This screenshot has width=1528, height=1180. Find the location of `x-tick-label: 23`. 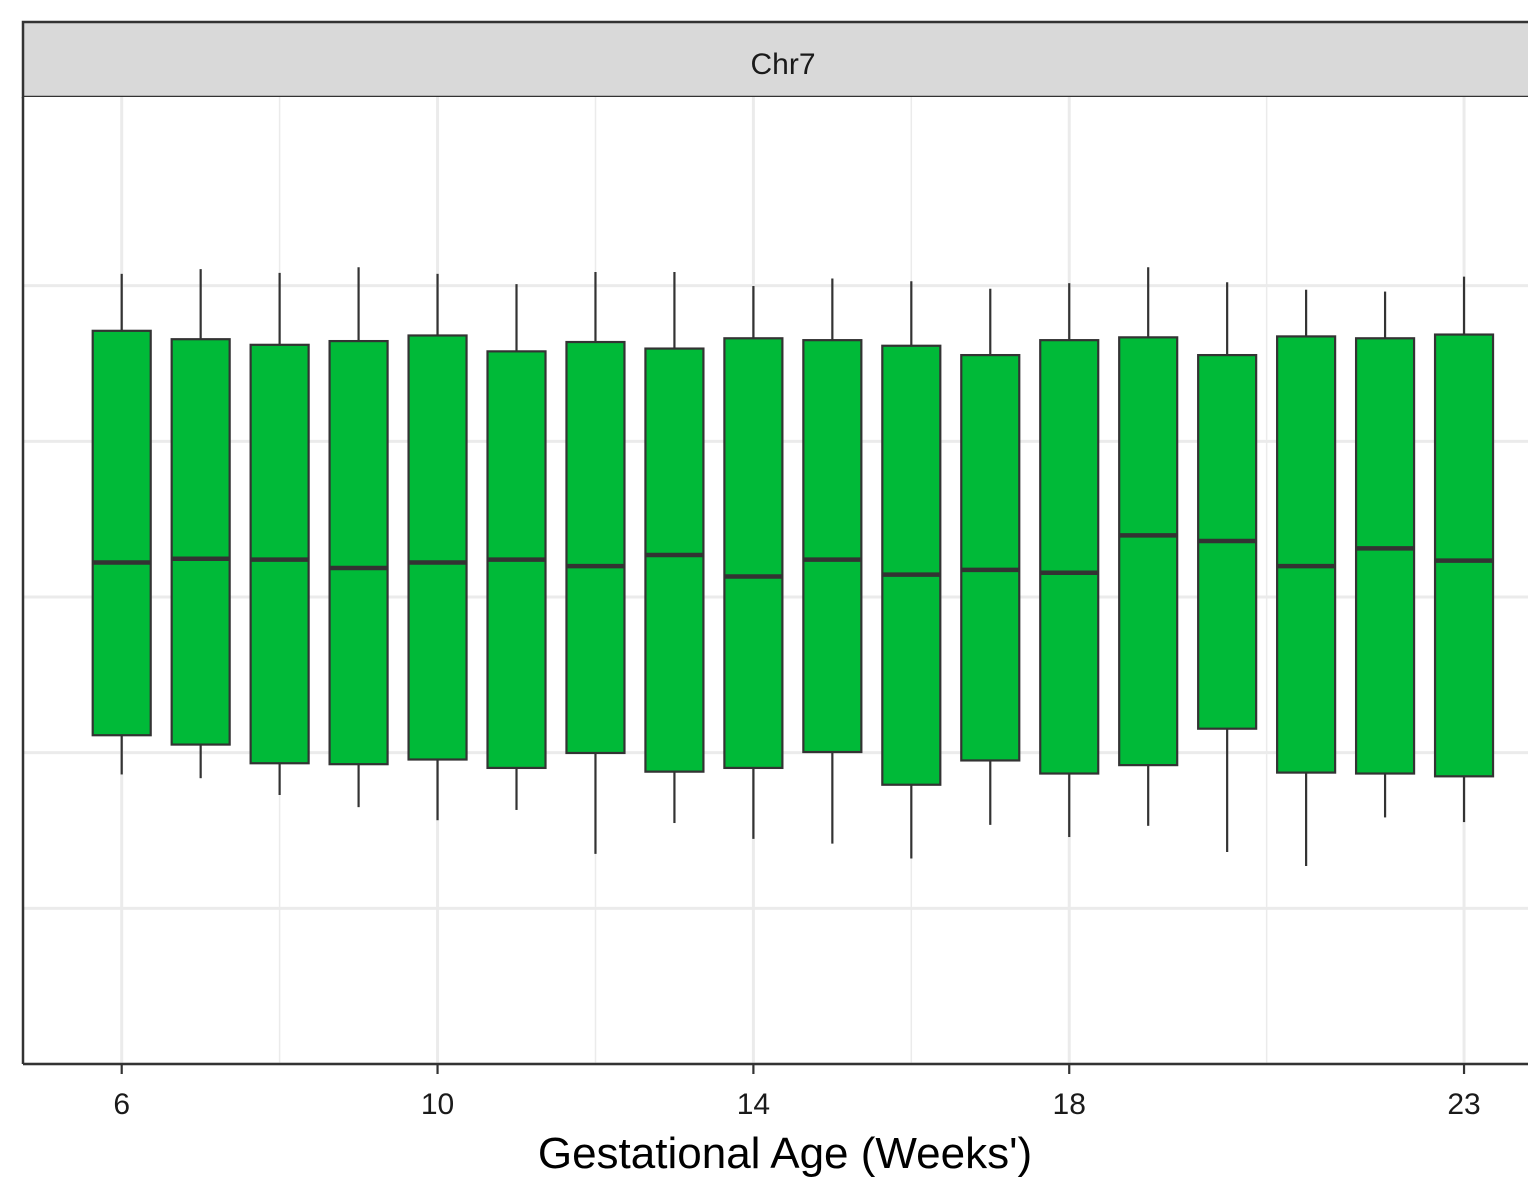

x-tick-label: 23 is located at coordinates (1463, 1104).